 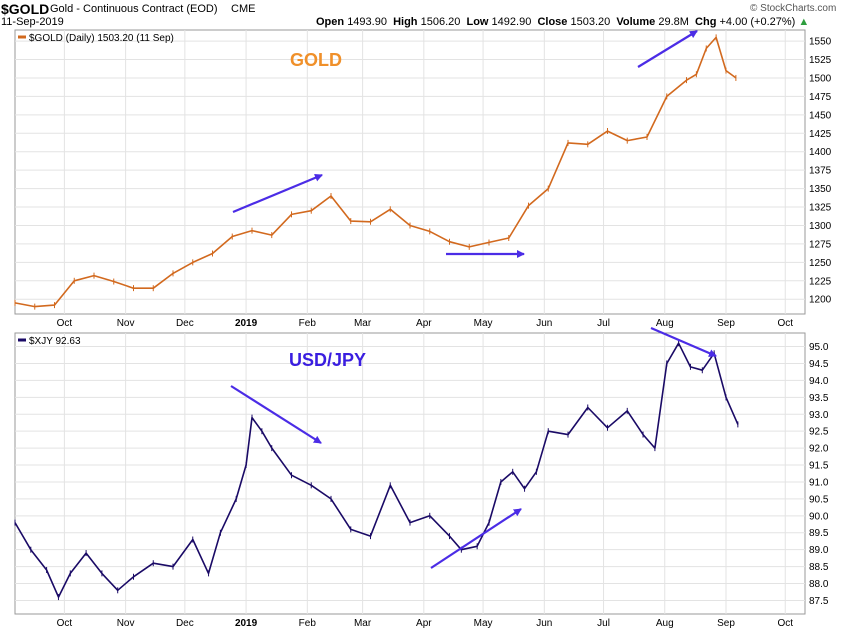 I want to click on gold-x-tick-label: Sep, so click(x=726, y=323).